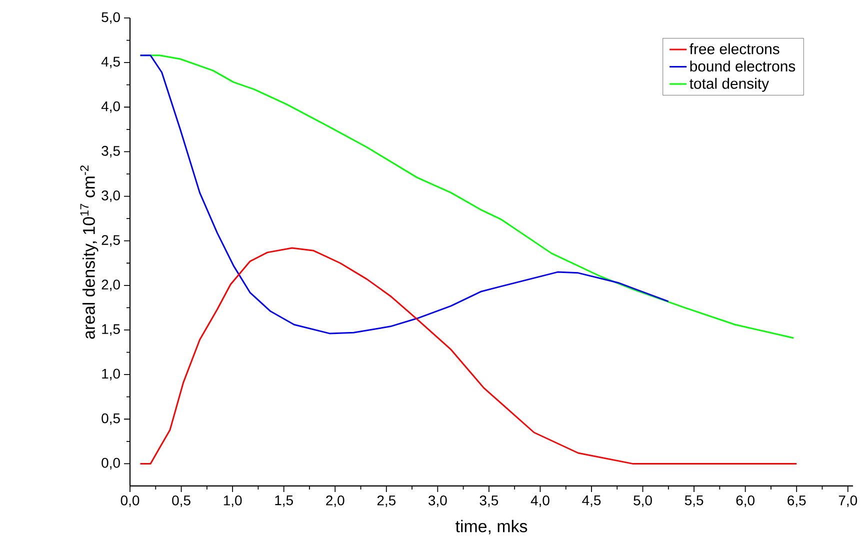 The image size is (867, 558). What do you see at coordinates (111, 152) in the screenshot?
I see `y-tick-label: 3,5` at bounding box center [111, 152].